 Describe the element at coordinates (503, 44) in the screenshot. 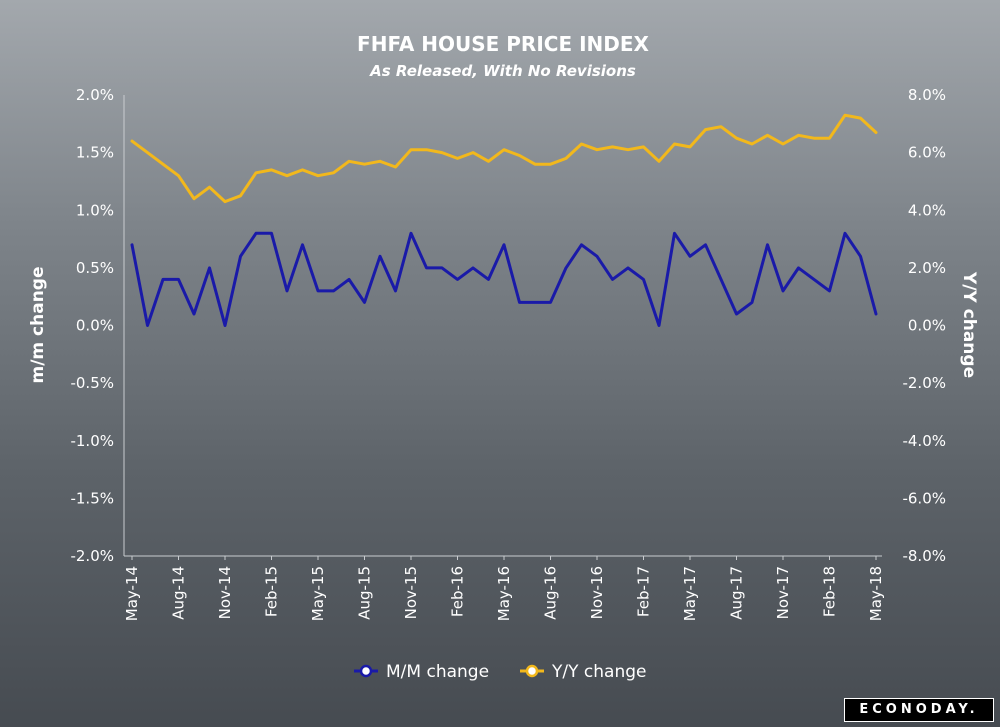

I see `chart-title: FHFA HOUSE PRICE INDEX` at that location.